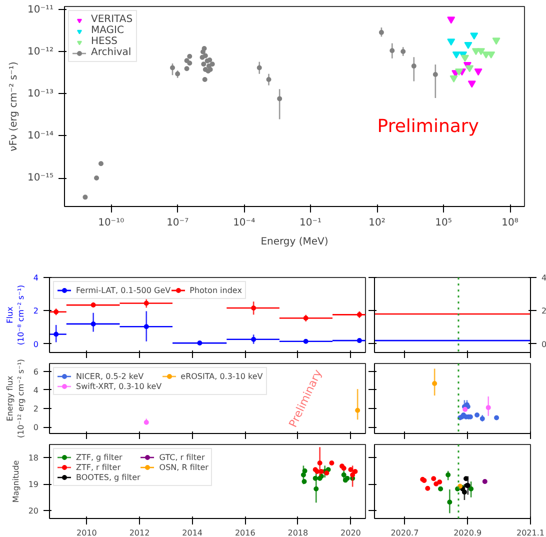 The height and width of the screenshot is (537, 546). I want to click on legend-label: BOOTES, g filter, so click(108, 477).